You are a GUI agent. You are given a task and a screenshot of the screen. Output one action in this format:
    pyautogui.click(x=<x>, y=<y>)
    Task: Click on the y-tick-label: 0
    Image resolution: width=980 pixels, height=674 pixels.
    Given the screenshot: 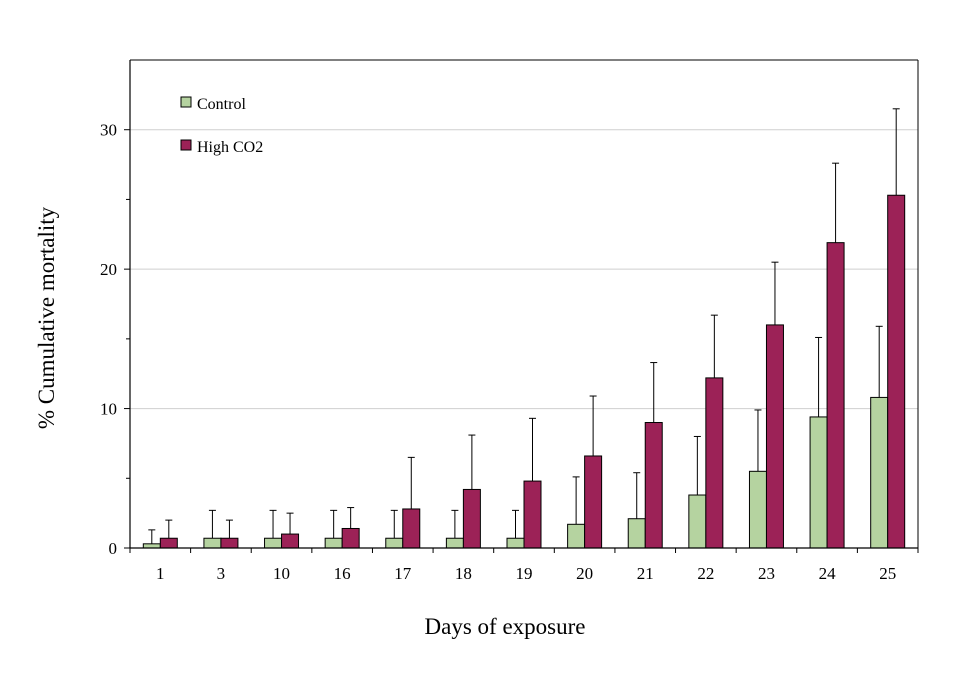 What is the action you would take?
    pyautogui.click(x=113, y=548)
    